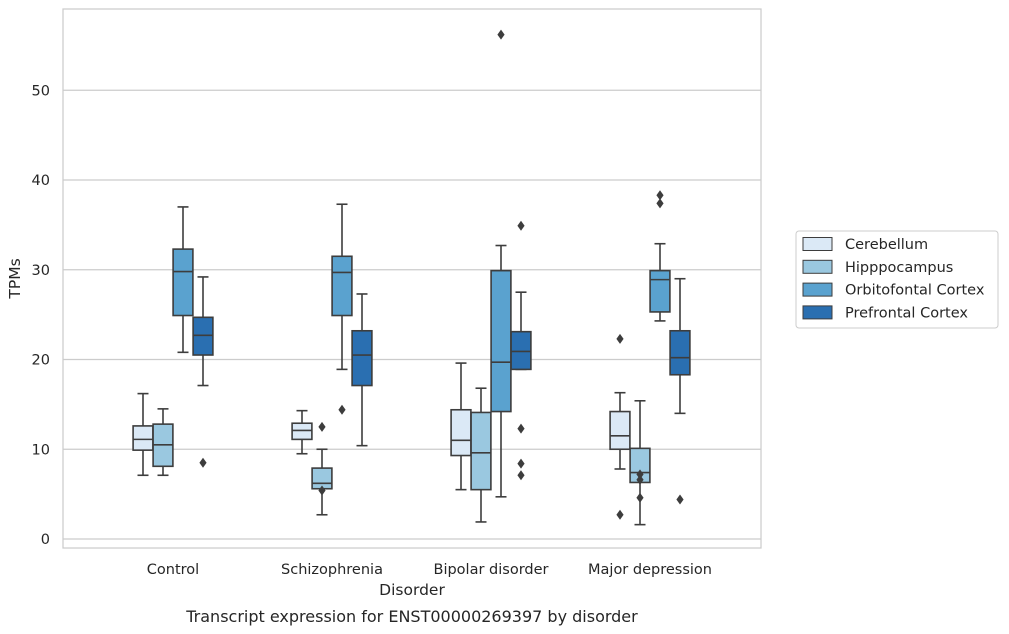 Image resolution: width=1009 pixels, height=634 pixels. I want to click on legend-frame, so click(897, 279).